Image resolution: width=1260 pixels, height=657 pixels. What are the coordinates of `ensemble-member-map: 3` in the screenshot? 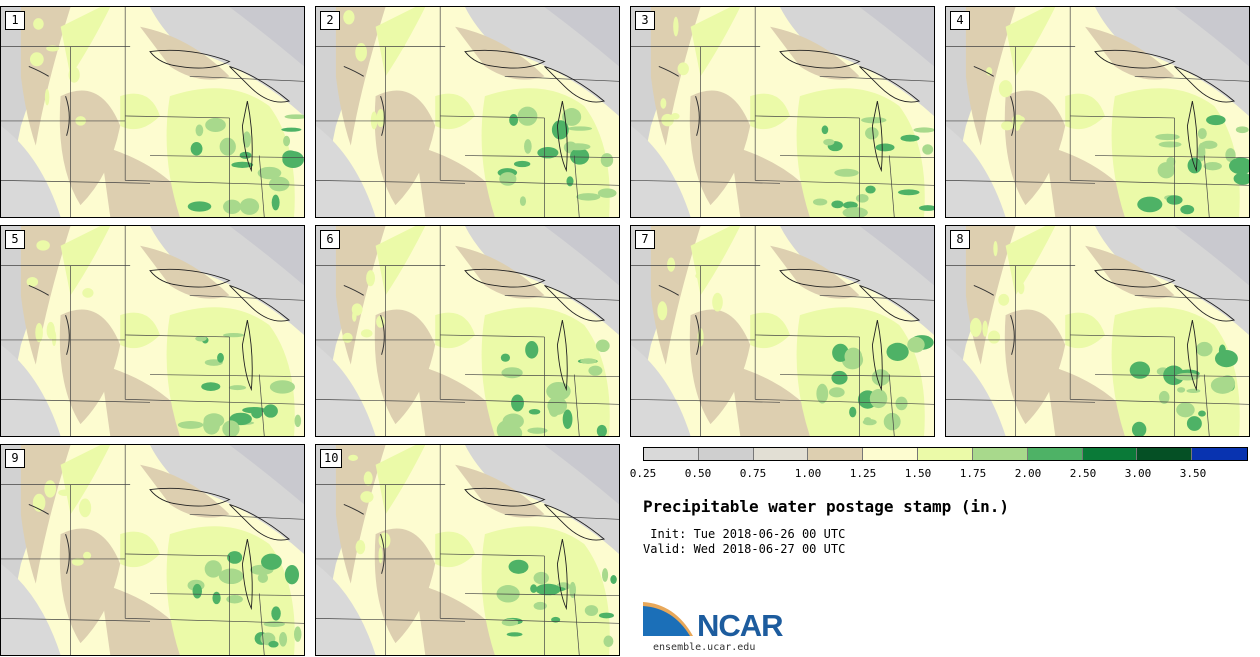 It's located at (782, 112).